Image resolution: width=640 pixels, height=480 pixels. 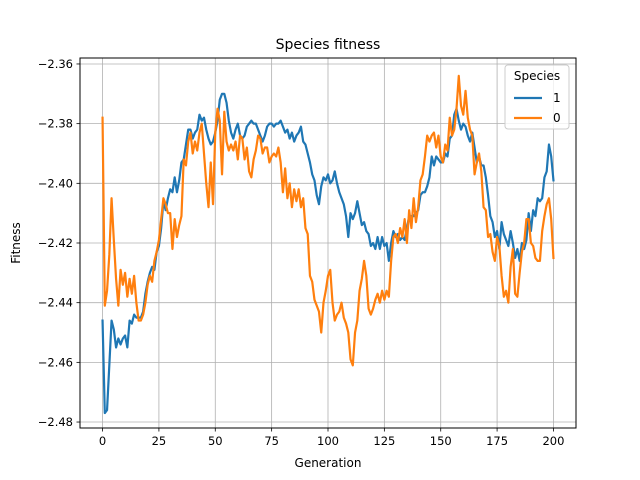 What do you see at coordinates (55, 422) in the screenshot?
I see `y-tick-label: −2.48` at bounding box center [55, 422].